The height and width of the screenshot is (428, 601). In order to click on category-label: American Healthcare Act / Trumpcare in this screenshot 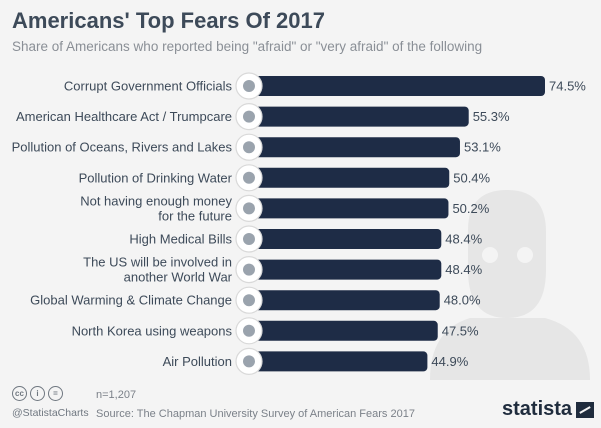, I will do `click(124, 116)`.